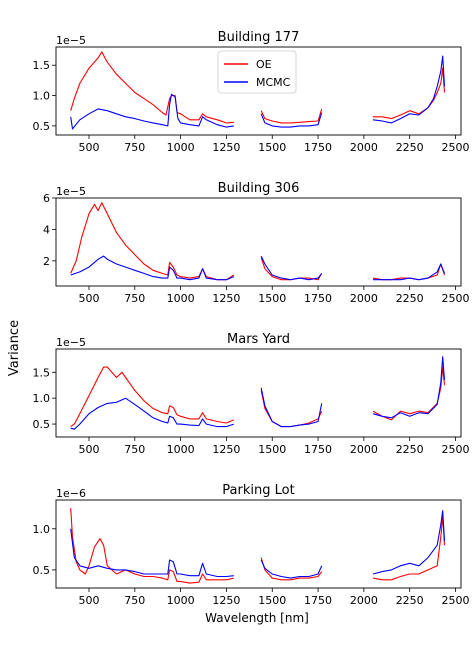 Image resolution: width=474 pixels, height=667 pixels. I want to click on legend: OE MCMC, so click(257, 72).